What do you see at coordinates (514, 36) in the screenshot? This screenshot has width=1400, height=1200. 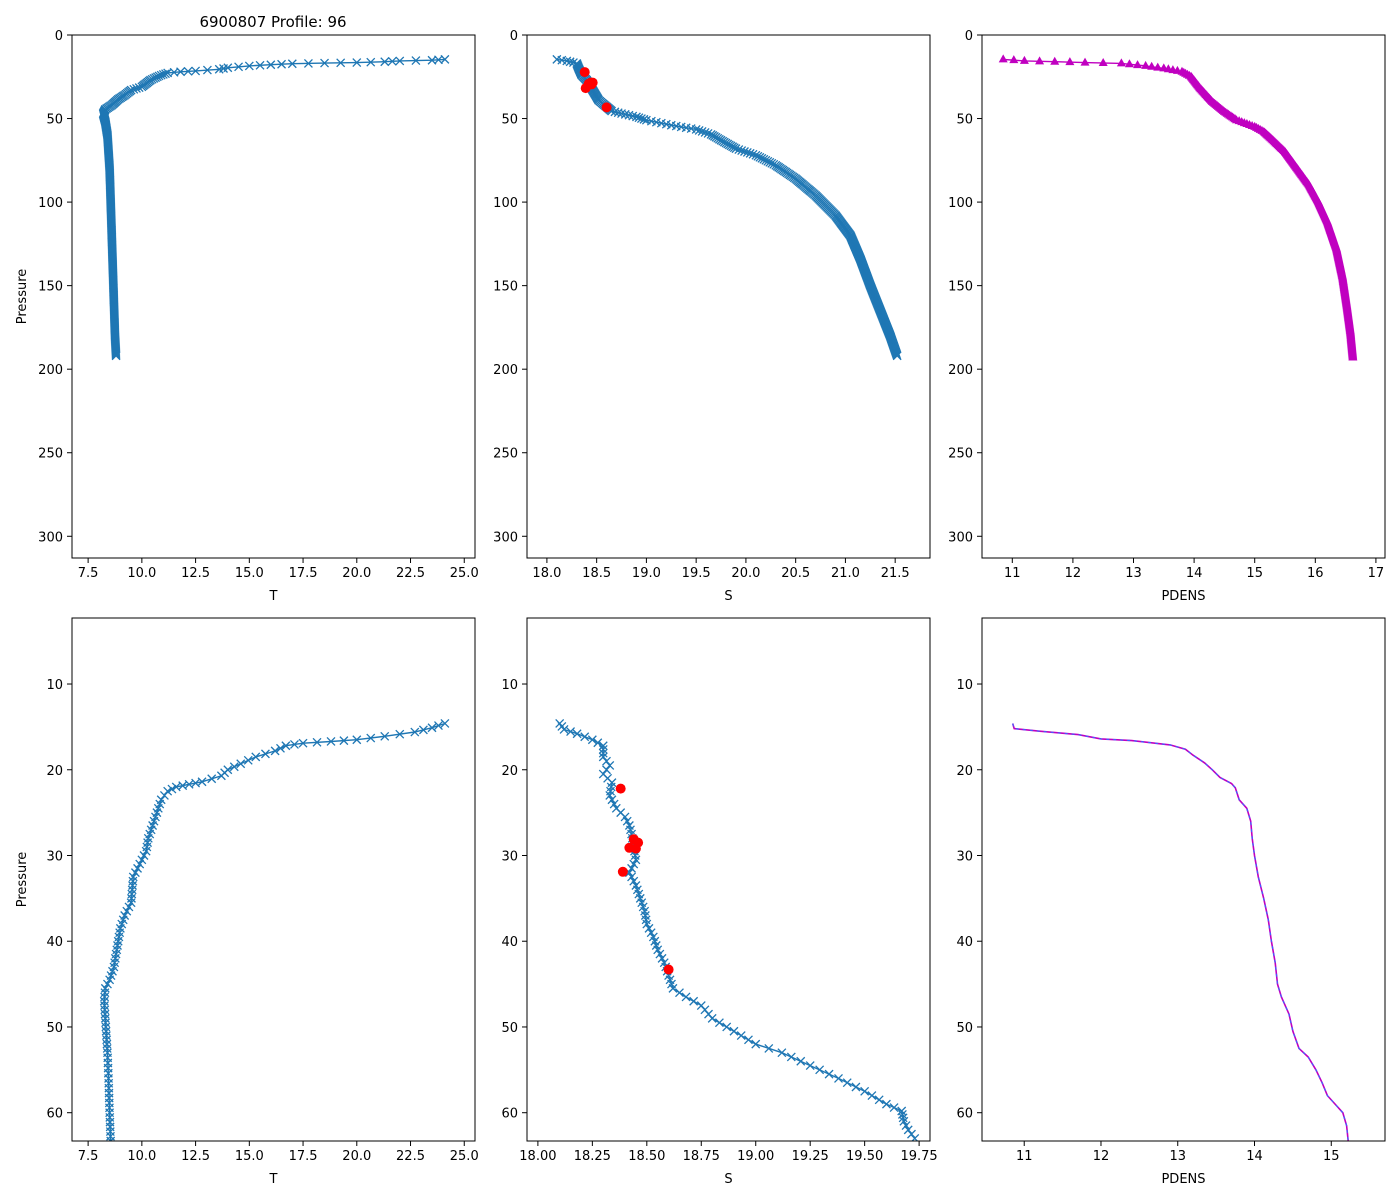 I see `y-tick-label: 0` at bounding box center [514, 36].